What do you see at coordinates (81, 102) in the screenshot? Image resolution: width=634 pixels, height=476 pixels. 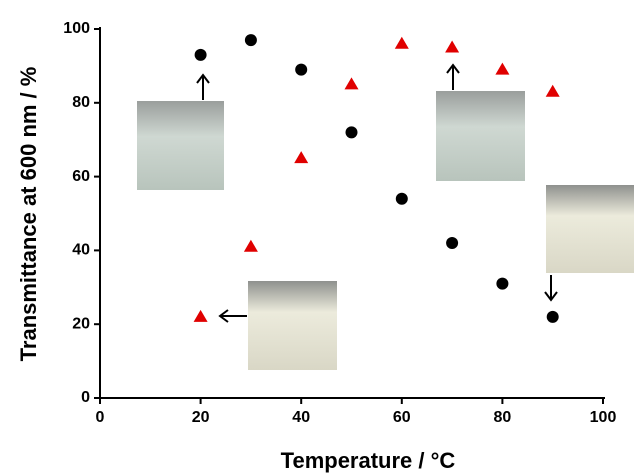 I see `y-tick-label: 80` at bounding box center [81, 102].